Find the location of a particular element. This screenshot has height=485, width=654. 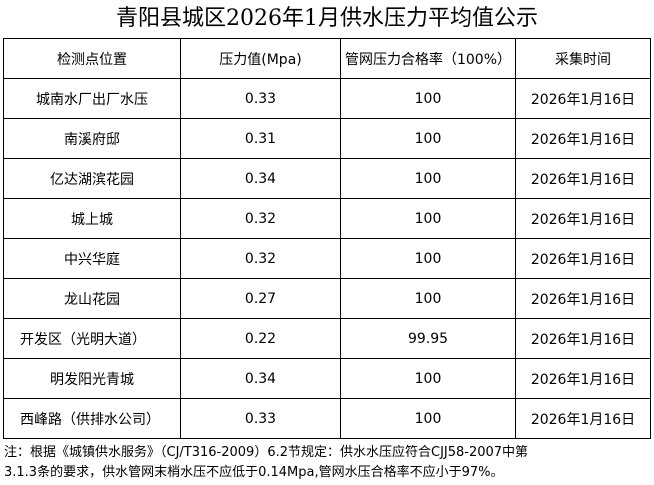

header-cell: 压力值(Mpa) is located at coordinates (260, 58).